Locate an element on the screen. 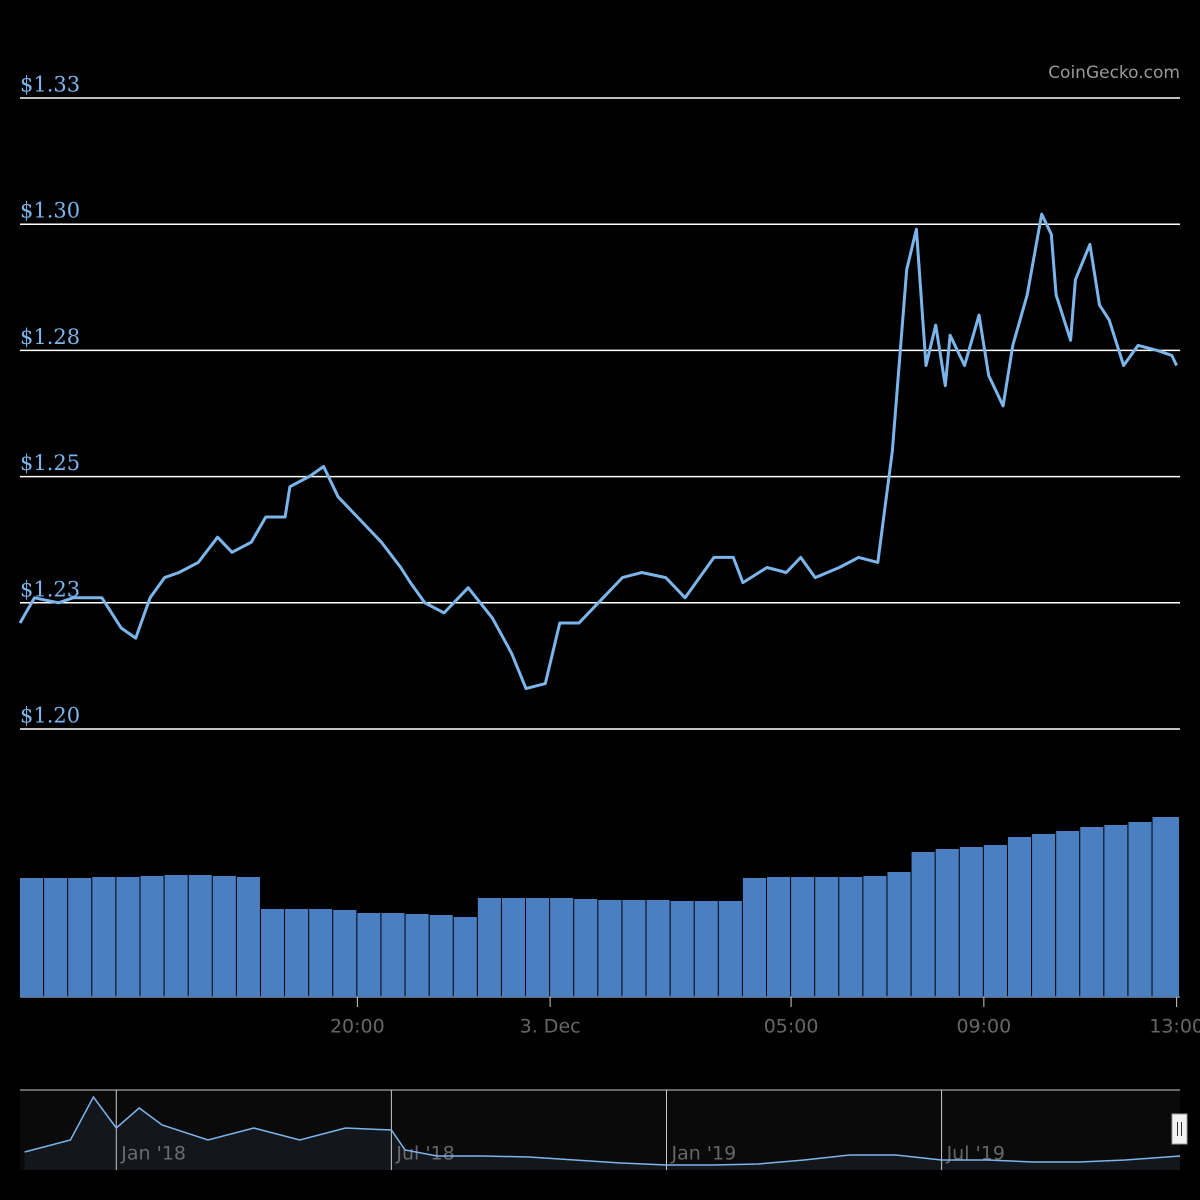 The image size is (1200, 1200). x-tick-label: 05:00 is located at coordinates (791, 1027).